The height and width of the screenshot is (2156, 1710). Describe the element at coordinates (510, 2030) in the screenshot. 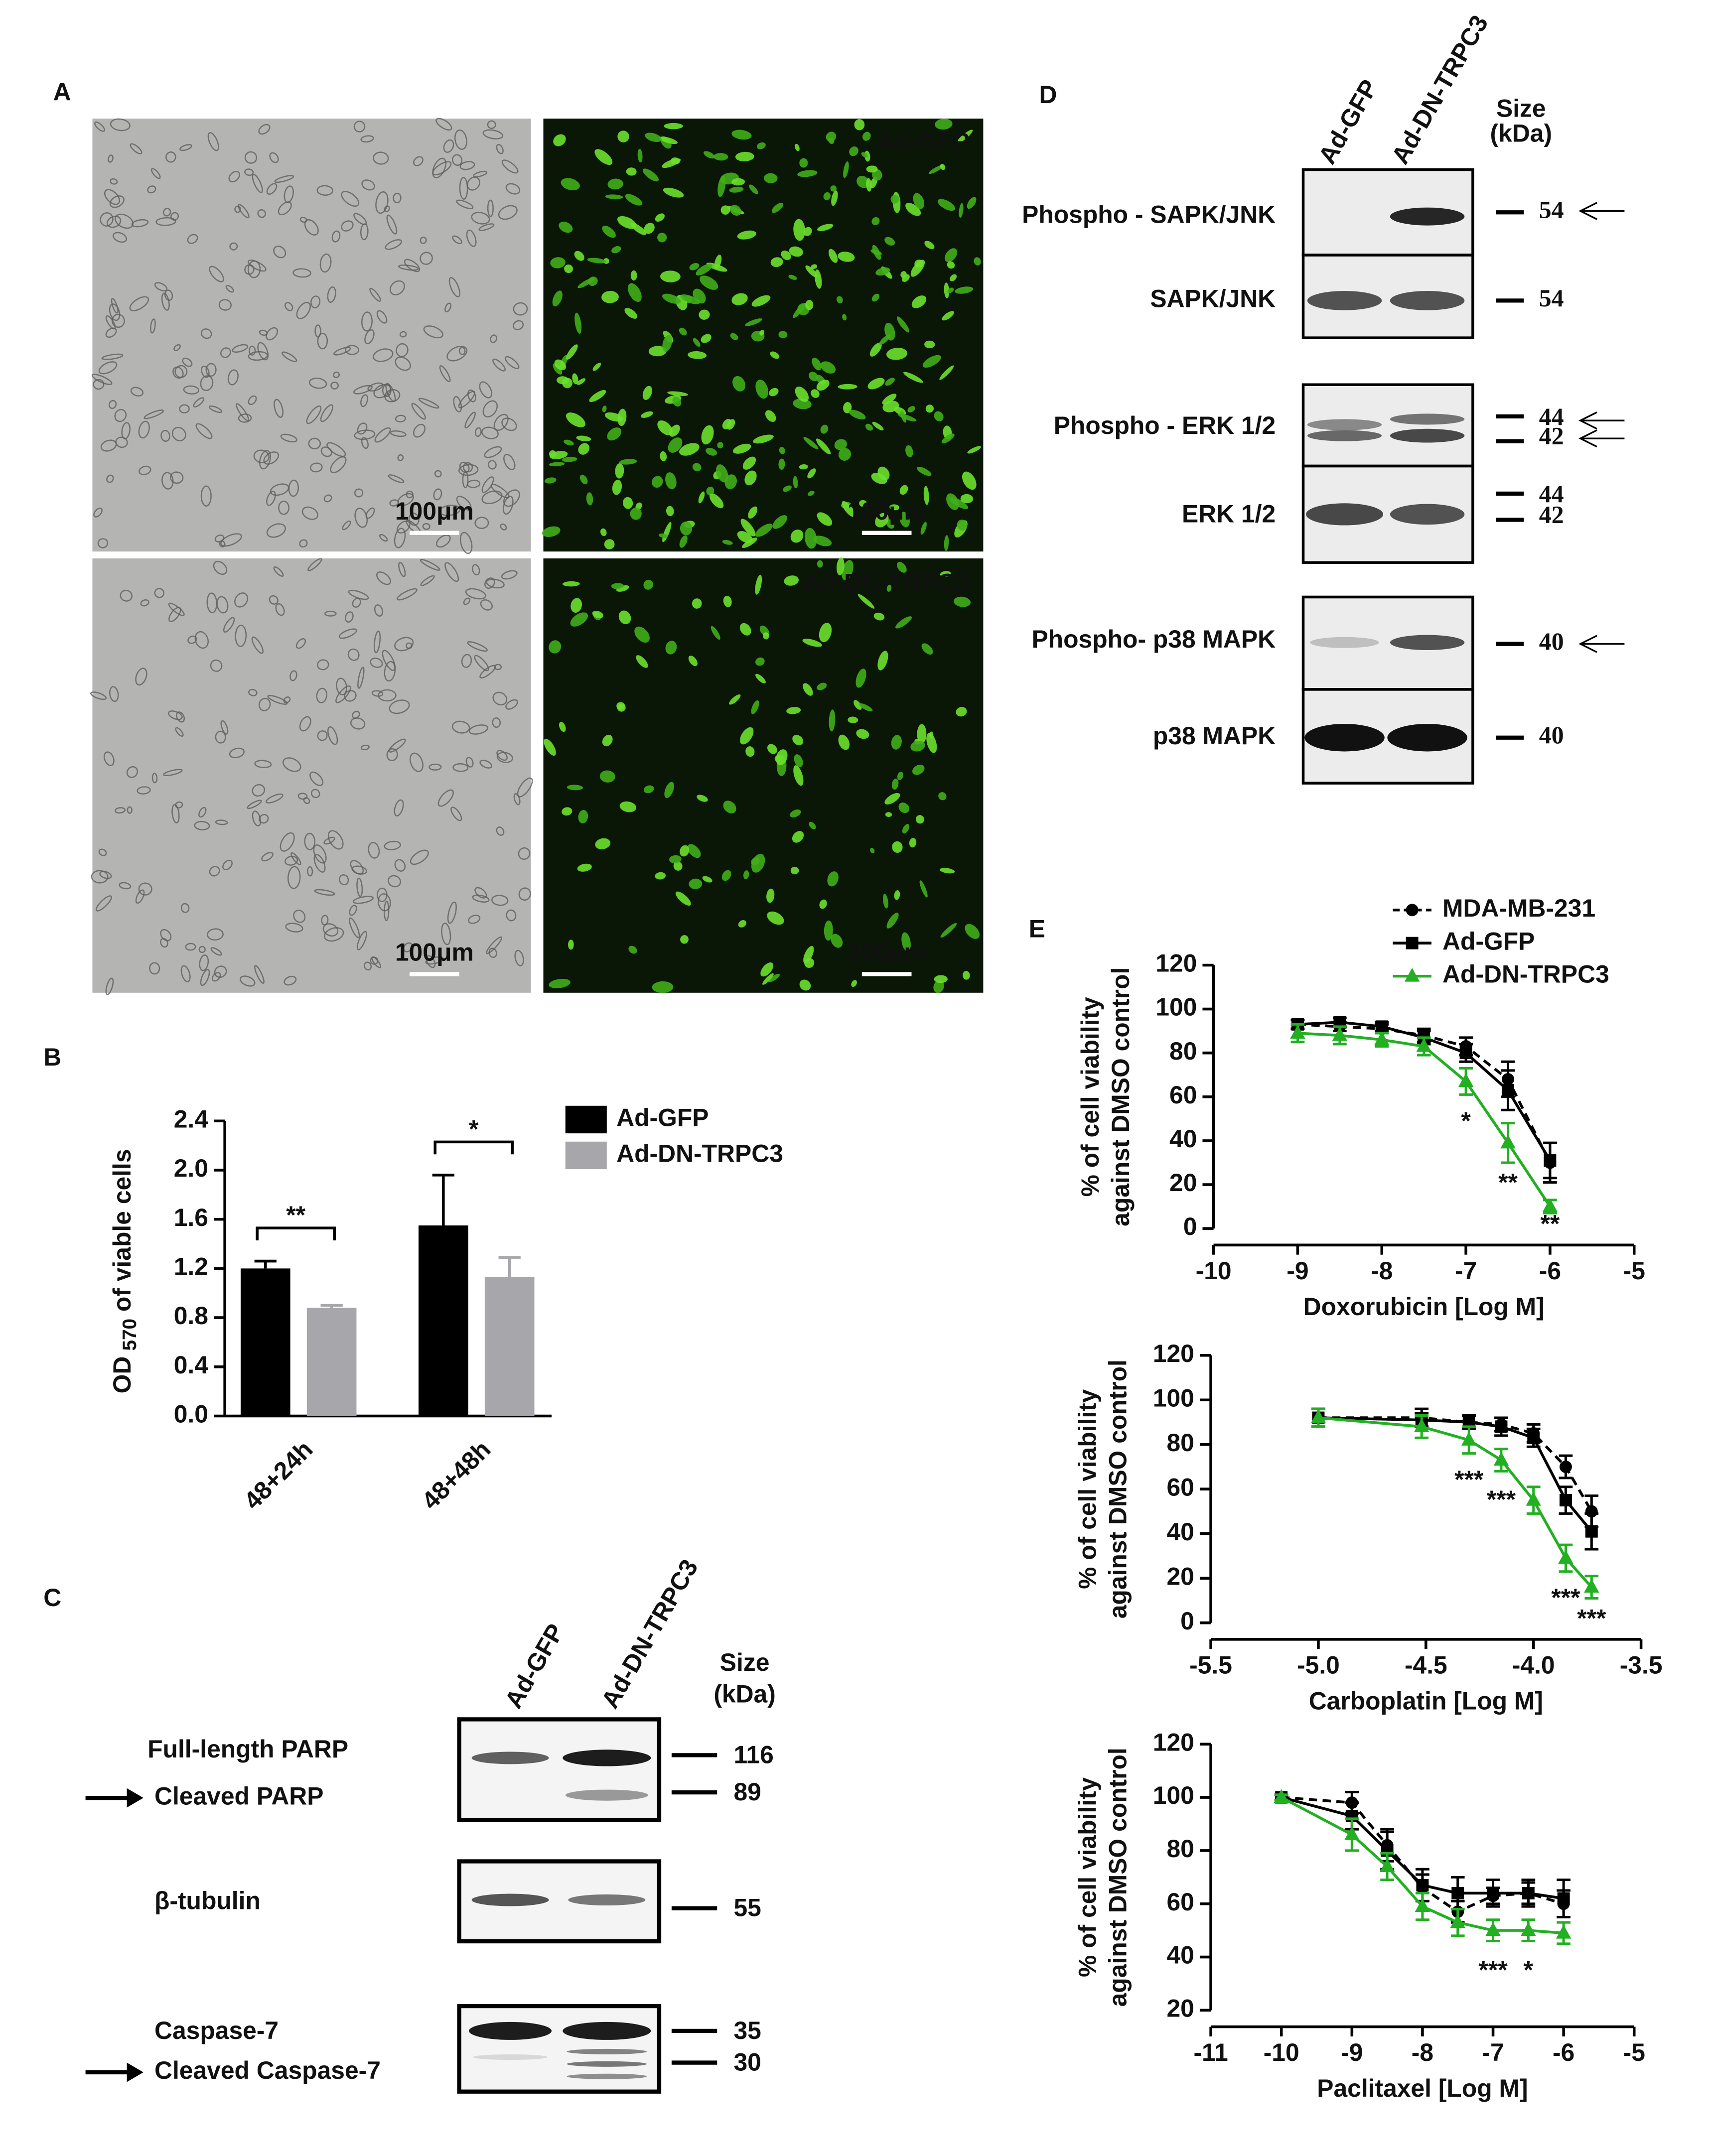

I see `band` at that location.